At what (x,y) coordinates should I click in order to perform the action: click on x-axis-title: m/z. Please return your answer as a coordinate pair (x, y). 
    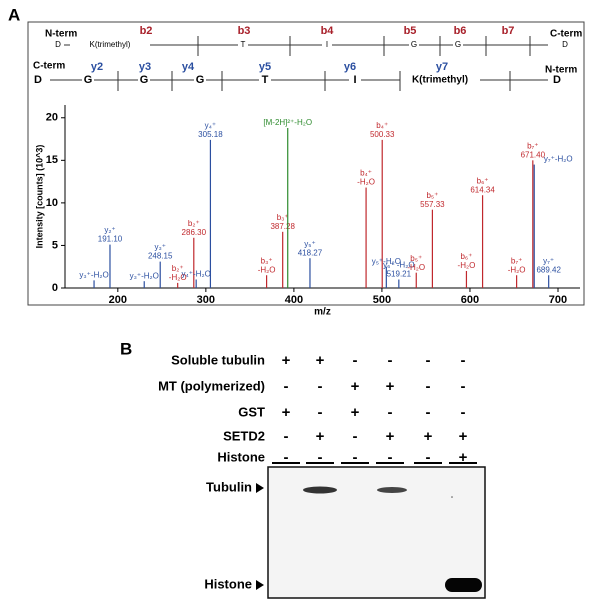
    Looking at the image, I should click on (322, 312).